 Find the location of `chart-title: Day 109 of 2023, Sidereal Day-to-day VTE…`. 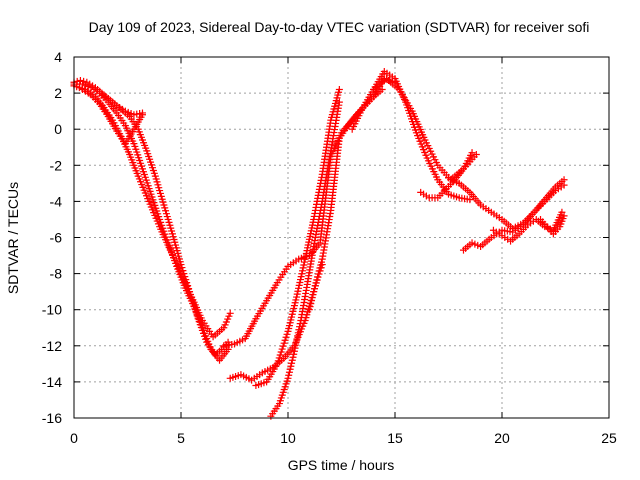

chart-title: Day 109 of 2023, Sidereal Day-to-day VTE… is located at coordinates (339, 27).